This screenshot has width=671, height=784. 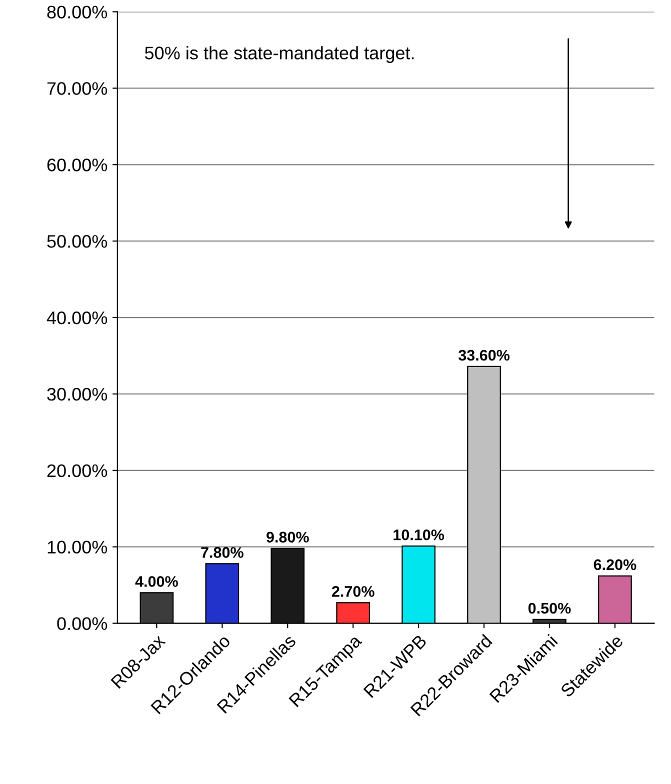 What do you see at coordinates (77, 471) in the screenshot?
I see `y-tick-label: 20.00%` at bounding box center [77, 471].